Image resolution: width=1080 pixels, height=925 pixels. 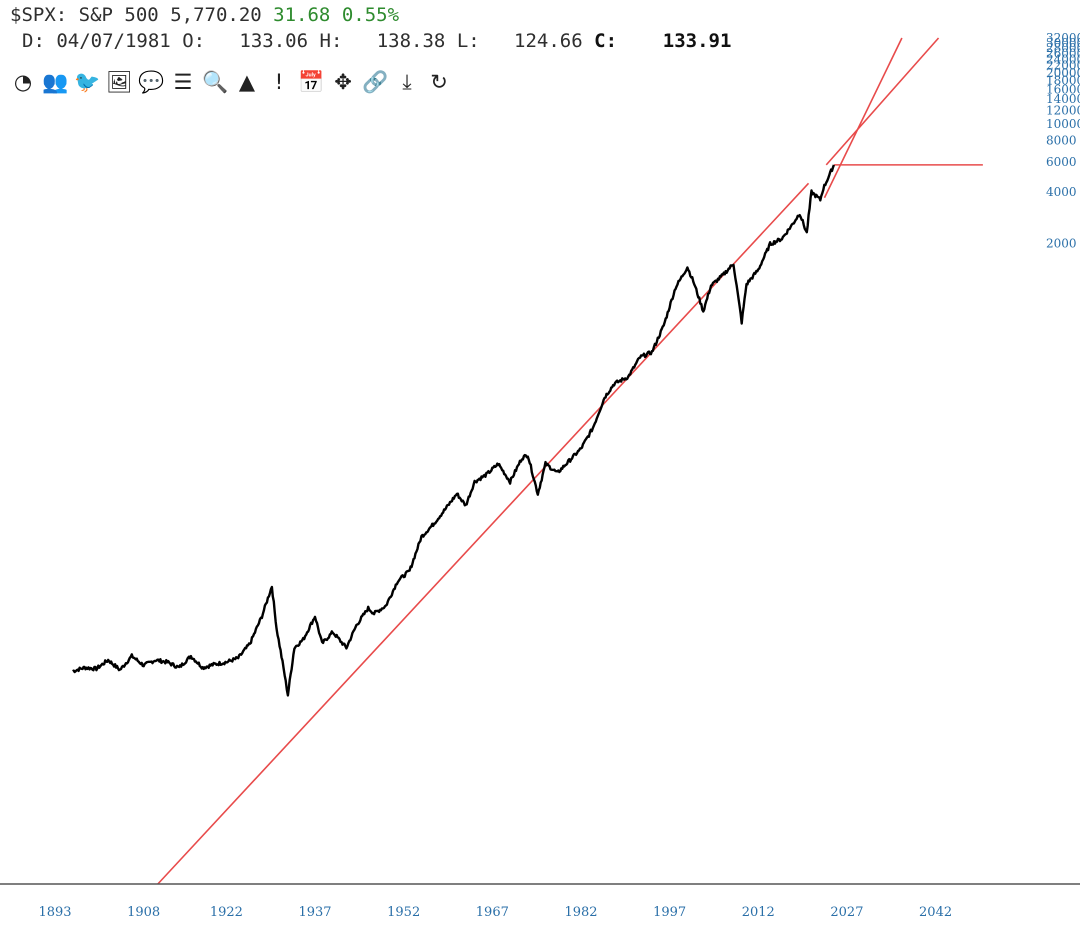 I want to click on open-label: O:, so click(x=194, y=41).